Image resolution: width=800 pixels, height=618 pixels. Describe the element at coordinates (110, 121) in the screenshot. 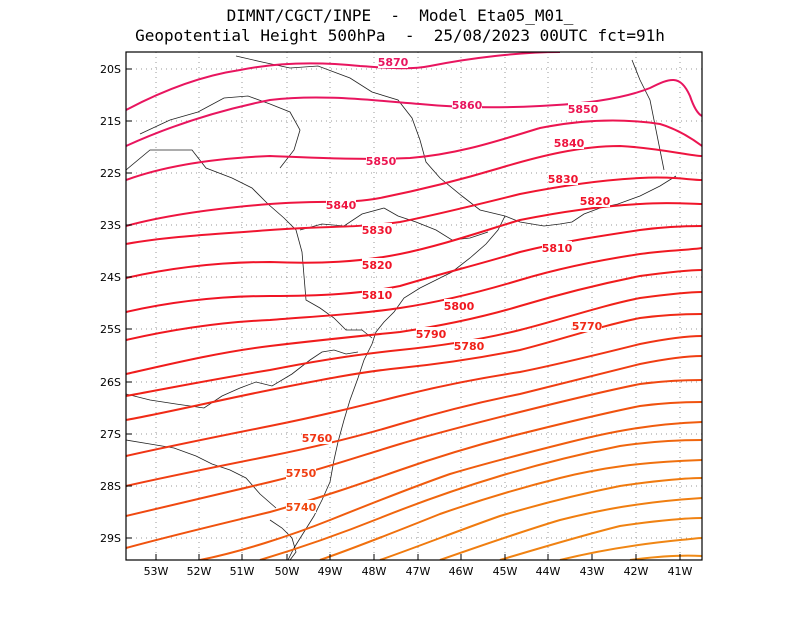

I see `lat-label: 21S` at that location.